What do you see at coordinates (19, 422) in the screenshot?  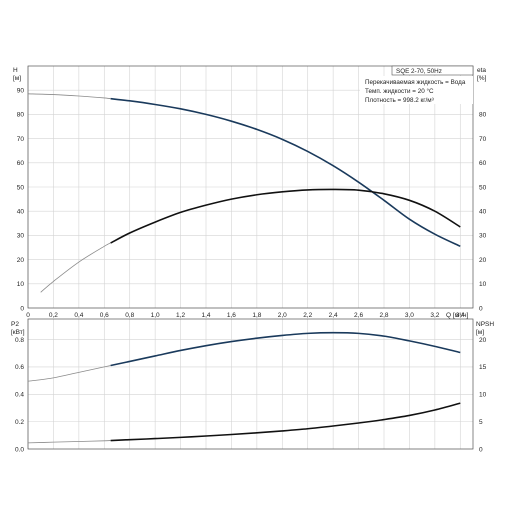 I see `lower-left-tick-label: 0.2` at bounding box center [19, 422].